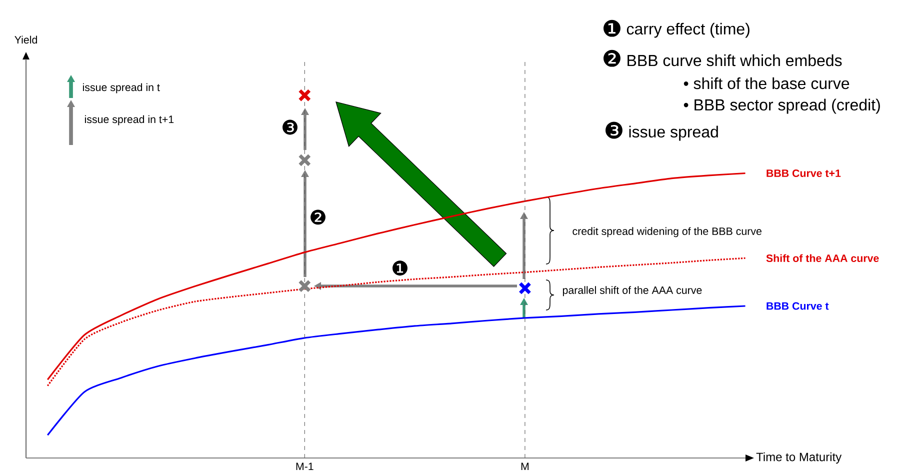  I want to click on text: BBB curve shift which embeds, so click(735, 60).